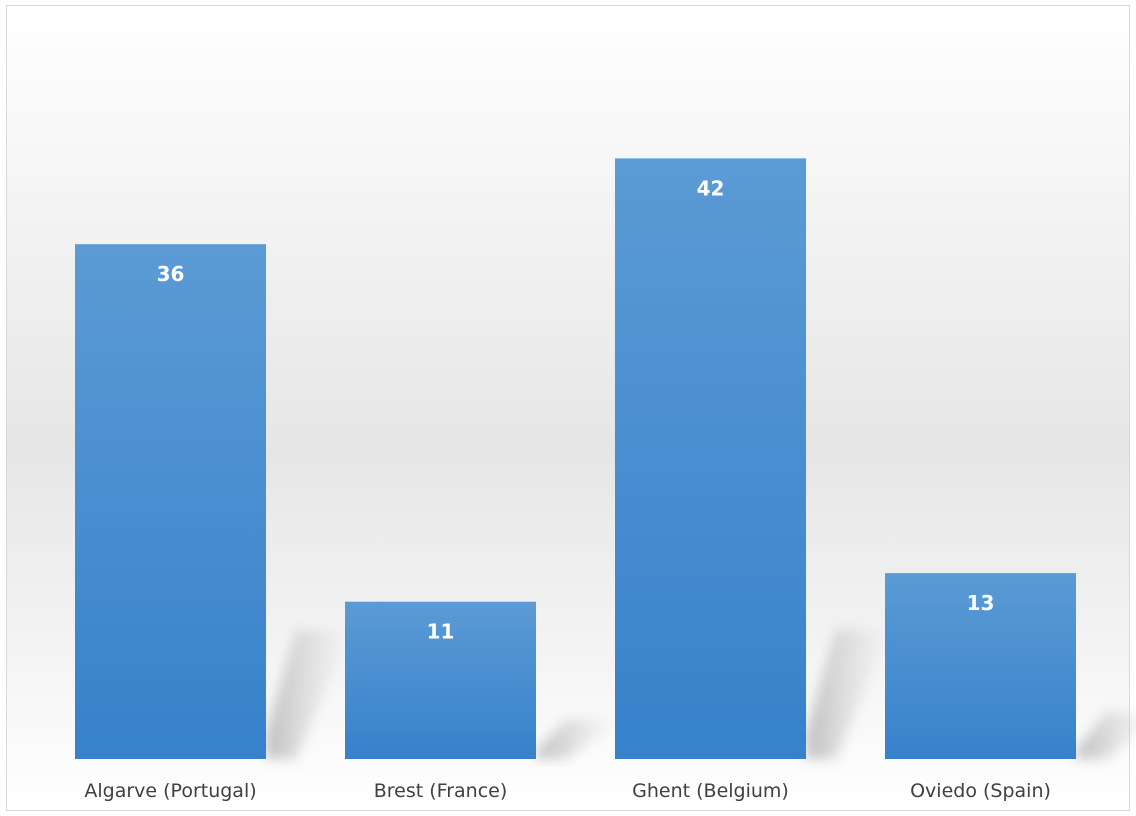 Image resolution: width=1136 pixels, height=816 pixels. Describe the element at coordinates (981, 603) in the screenshot. I see `bar-value-label: 13` at that location.